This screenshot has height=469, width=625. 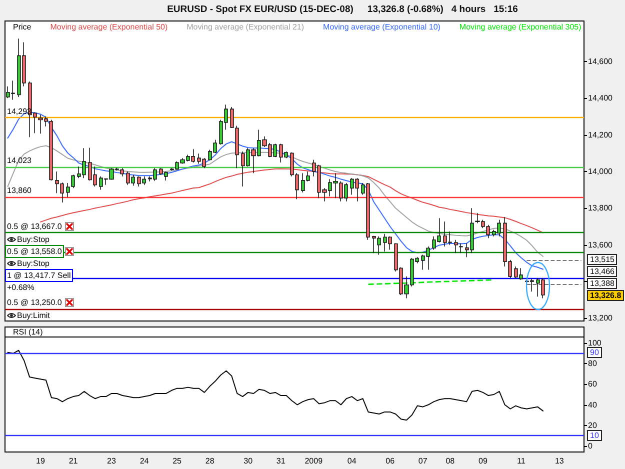 I want to click on x-tick-label: 21, so click(x=73, y=461).